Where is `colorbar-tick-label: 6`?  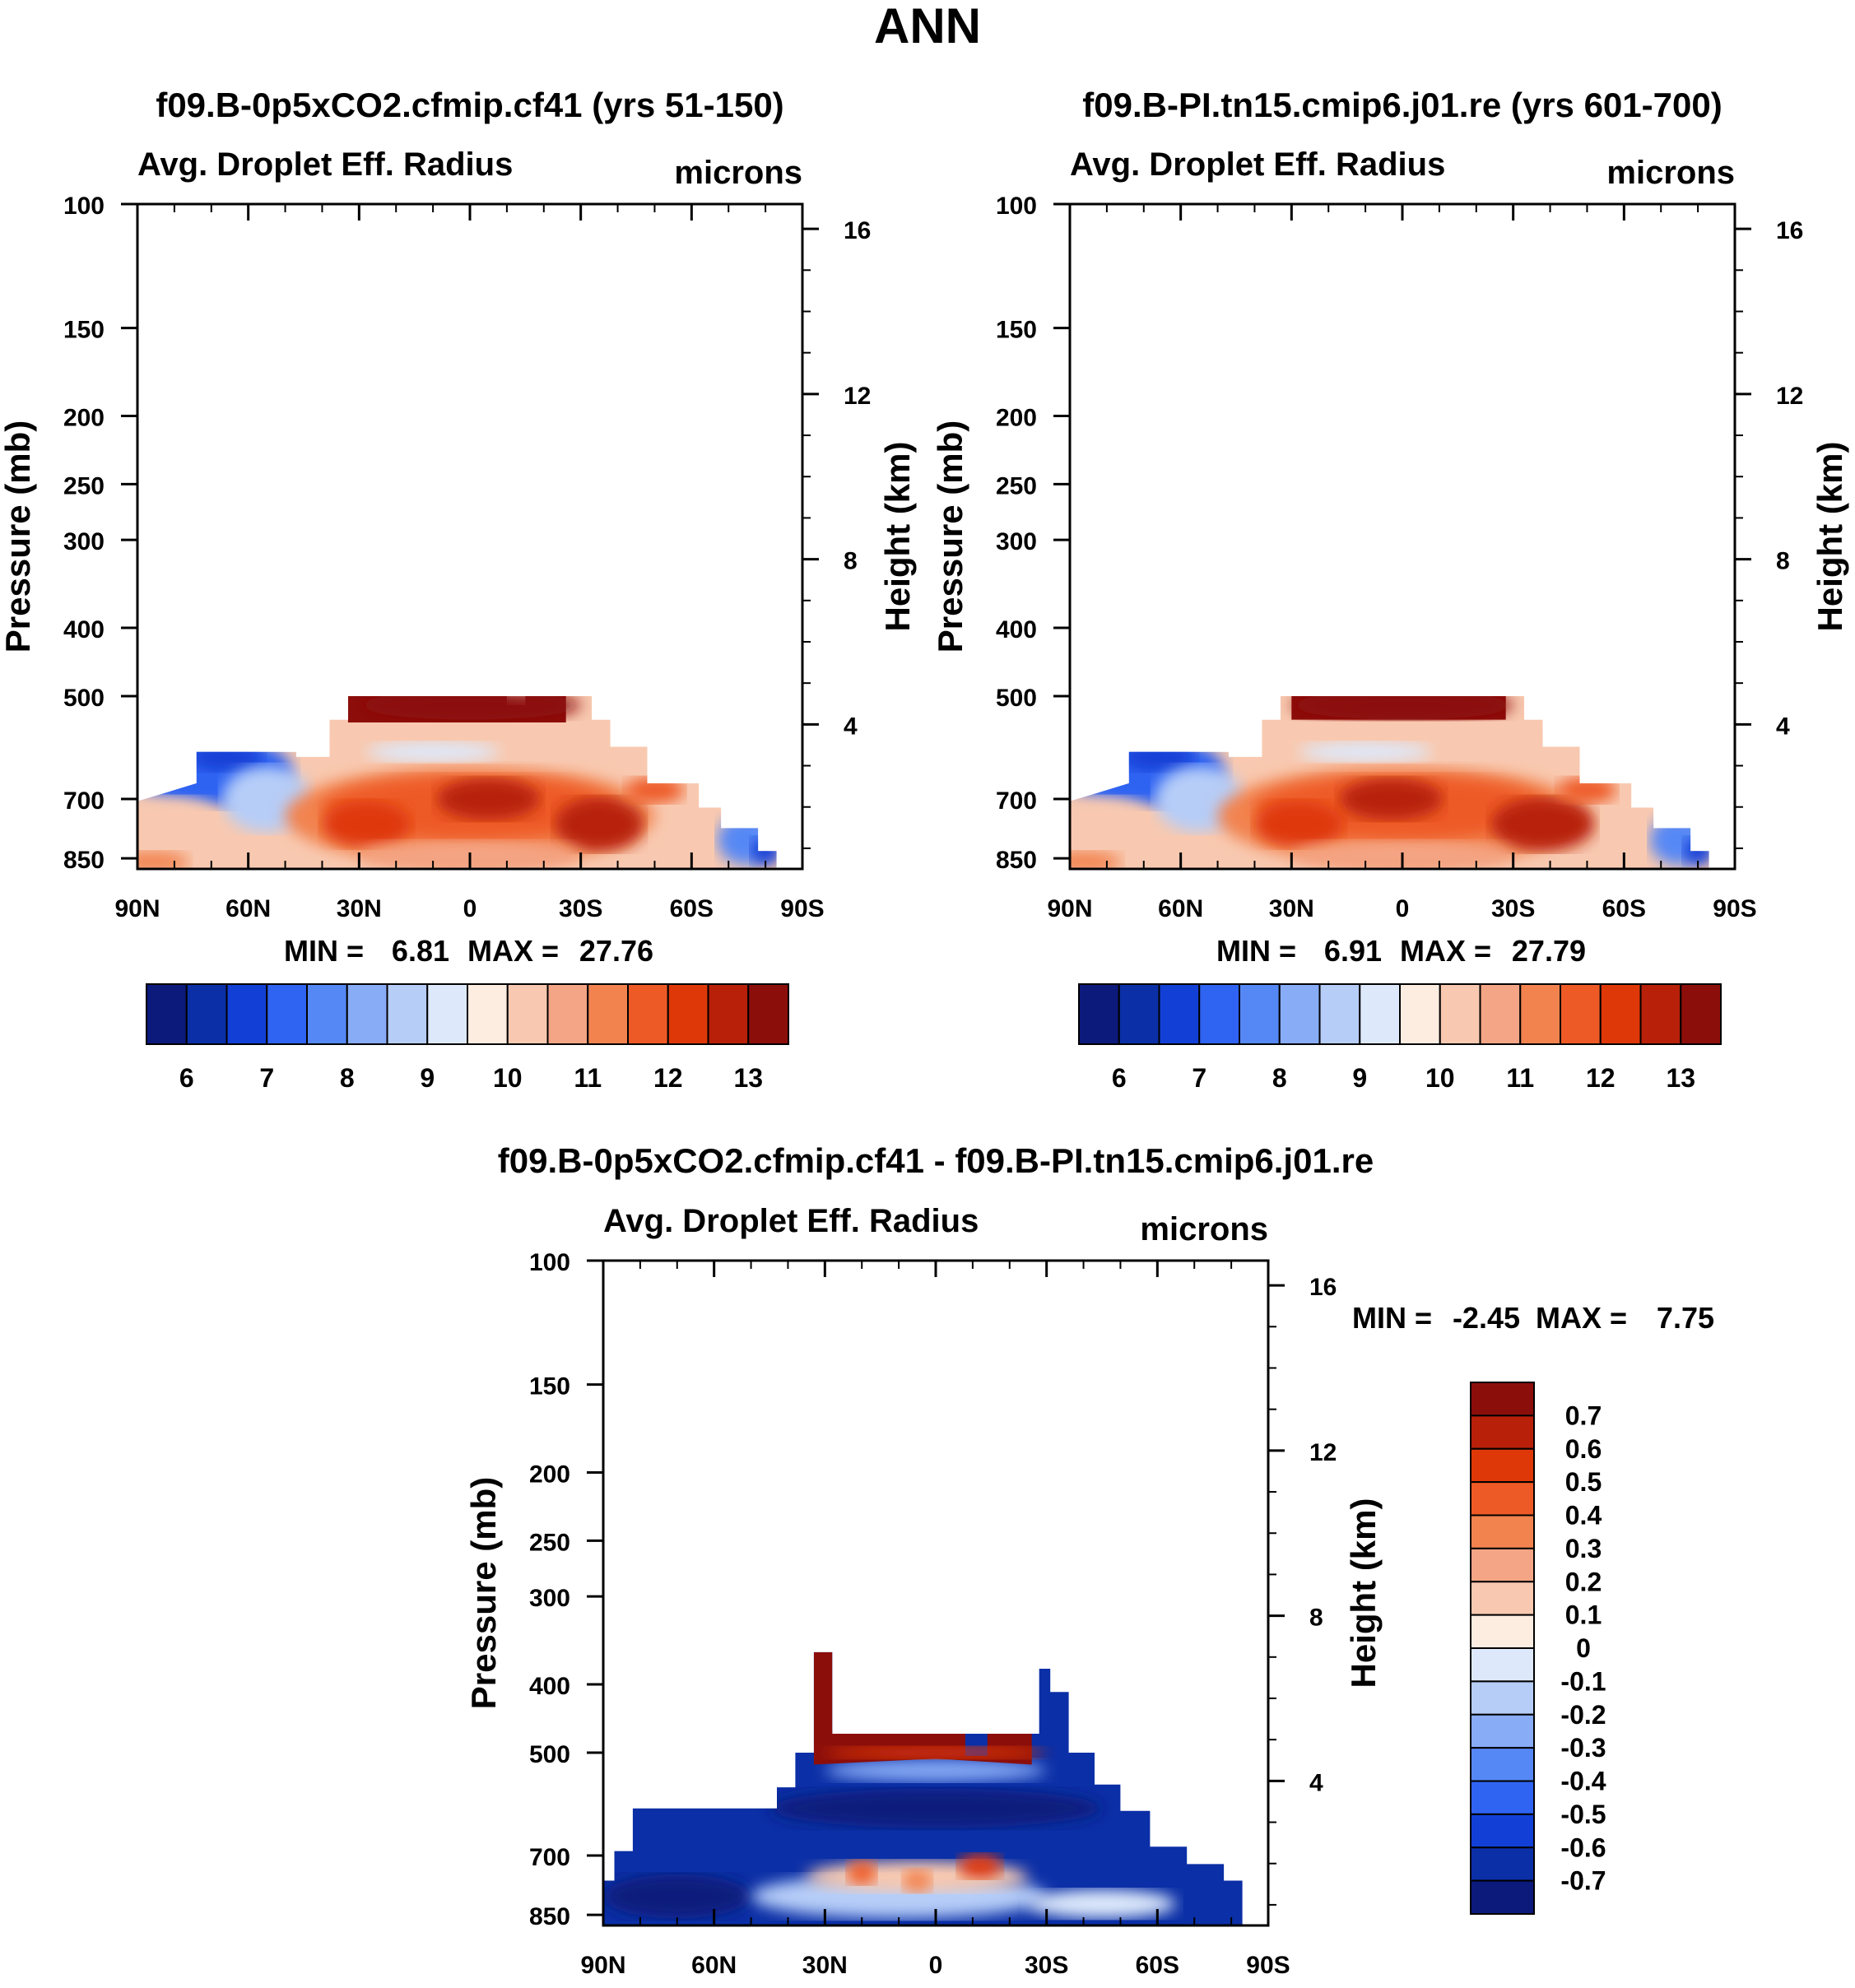
colorbar-tick-label: 6 is located at coordinates (1119, 1078).